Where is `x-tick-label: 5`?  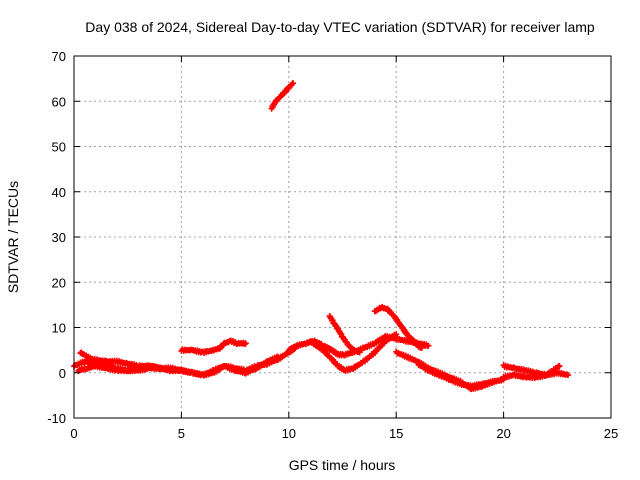
x-tick-label: 5 is located at coordinates (181, 433).